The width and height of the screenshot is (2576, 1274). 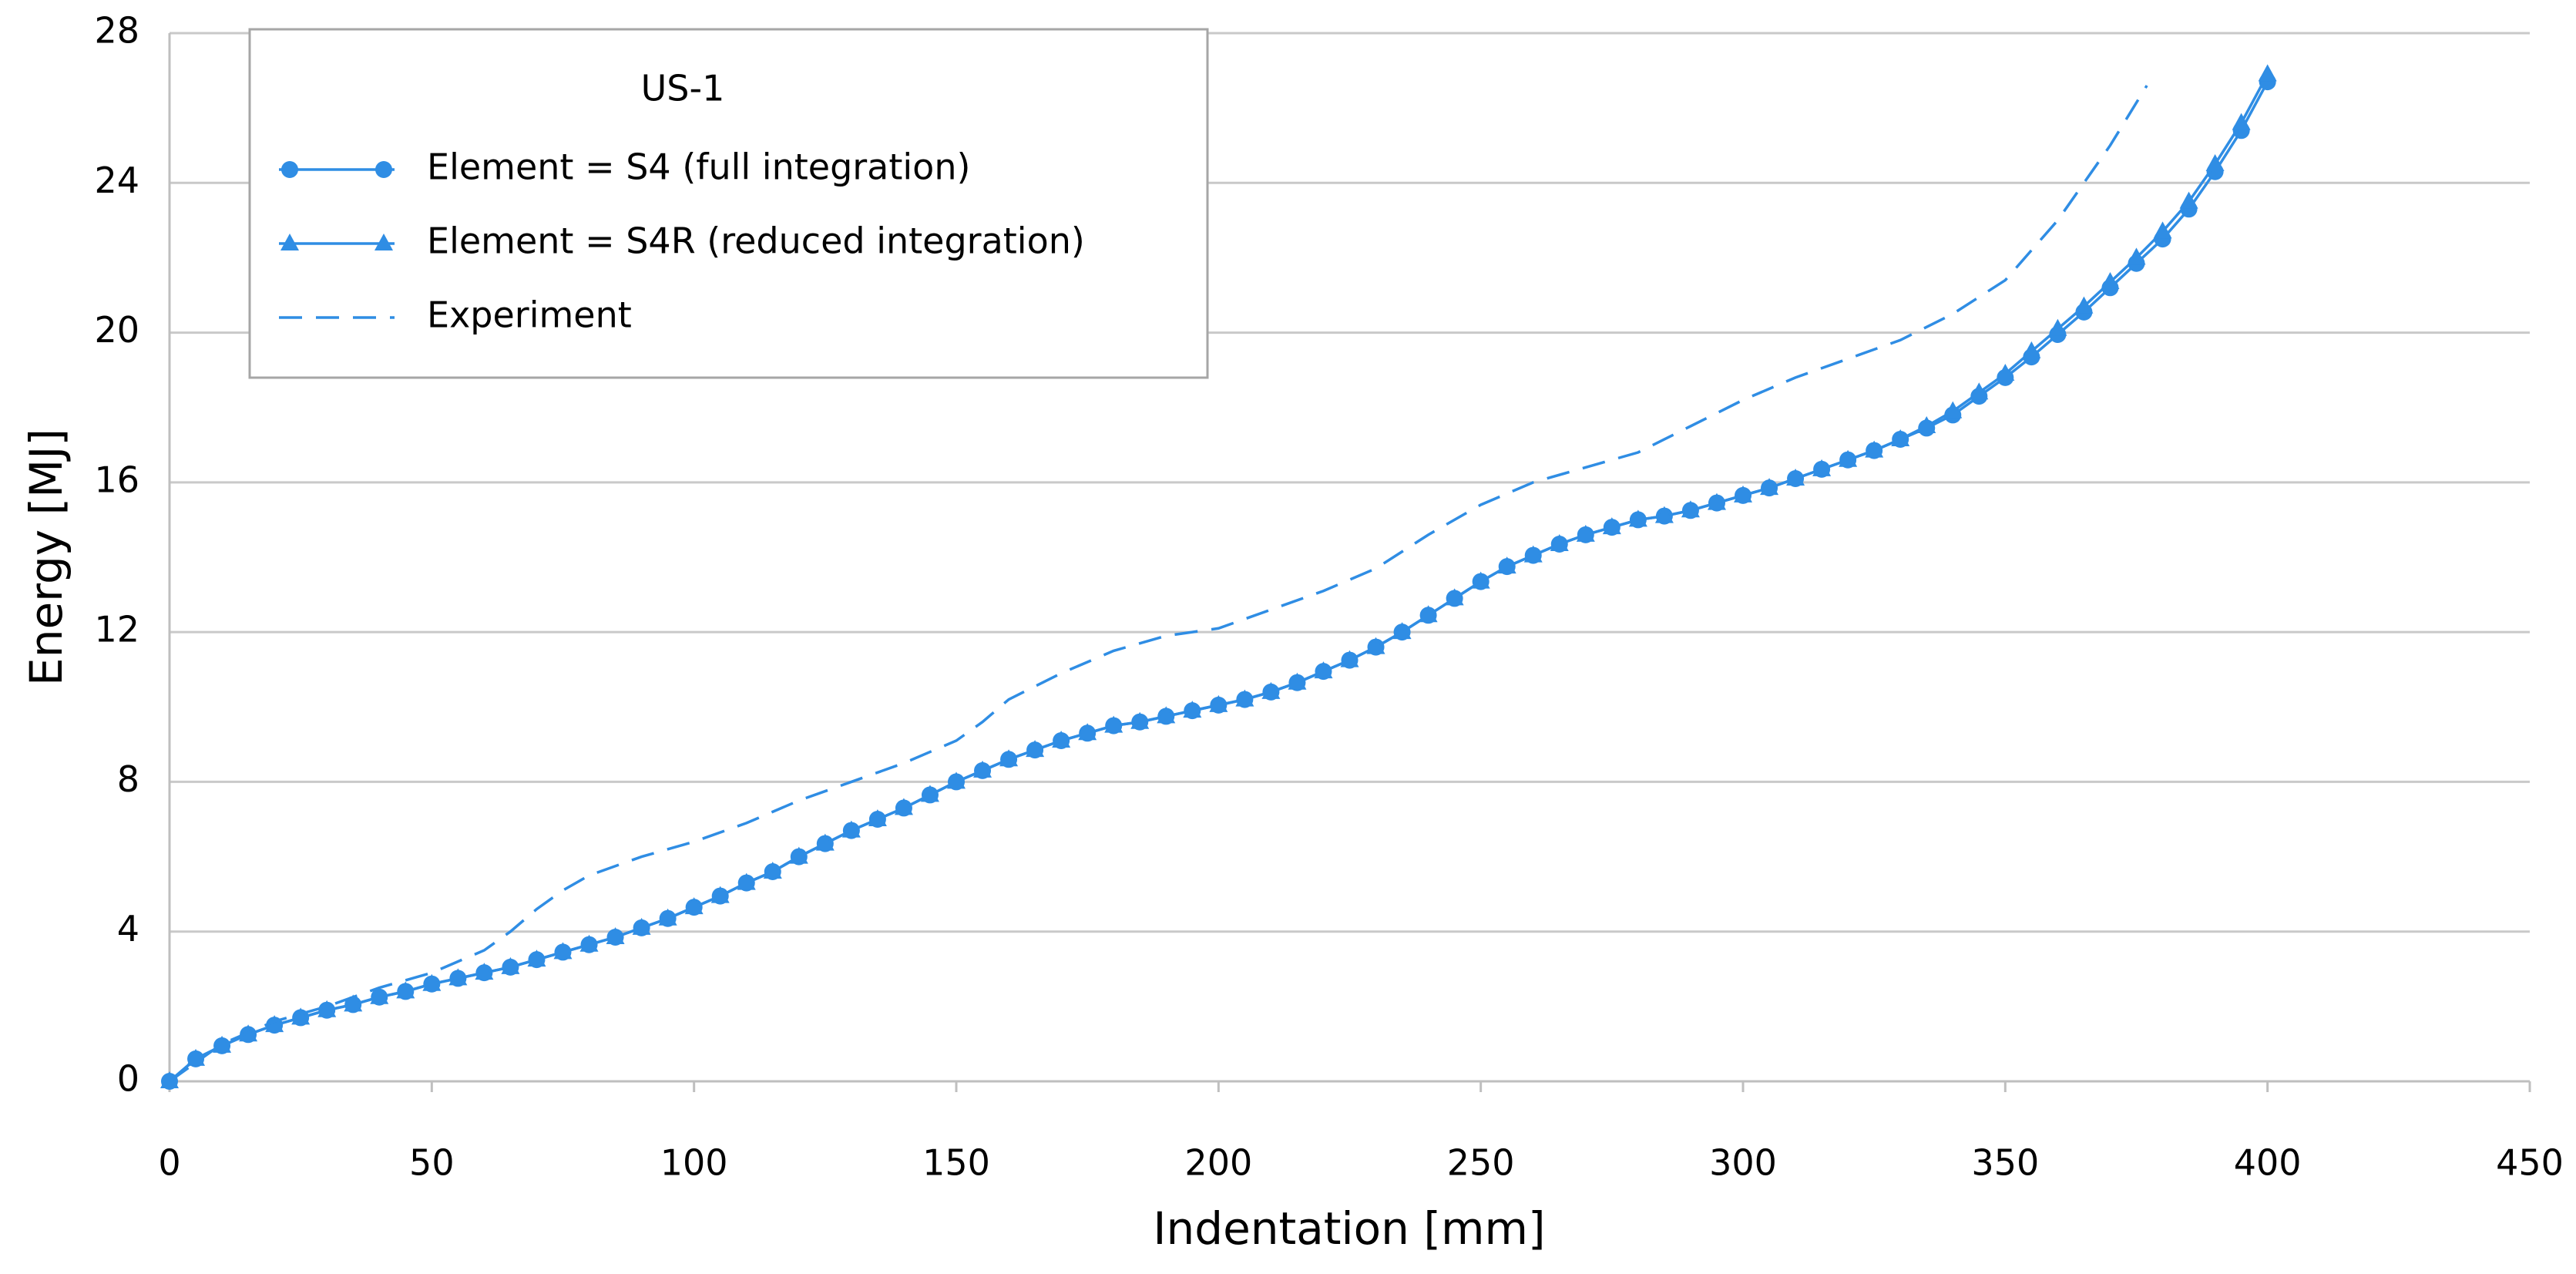 What do you see at coordinates (432, 1163) in the screenshot?
I see `x-tick-label: 50` at bounding box center [432, 1163].